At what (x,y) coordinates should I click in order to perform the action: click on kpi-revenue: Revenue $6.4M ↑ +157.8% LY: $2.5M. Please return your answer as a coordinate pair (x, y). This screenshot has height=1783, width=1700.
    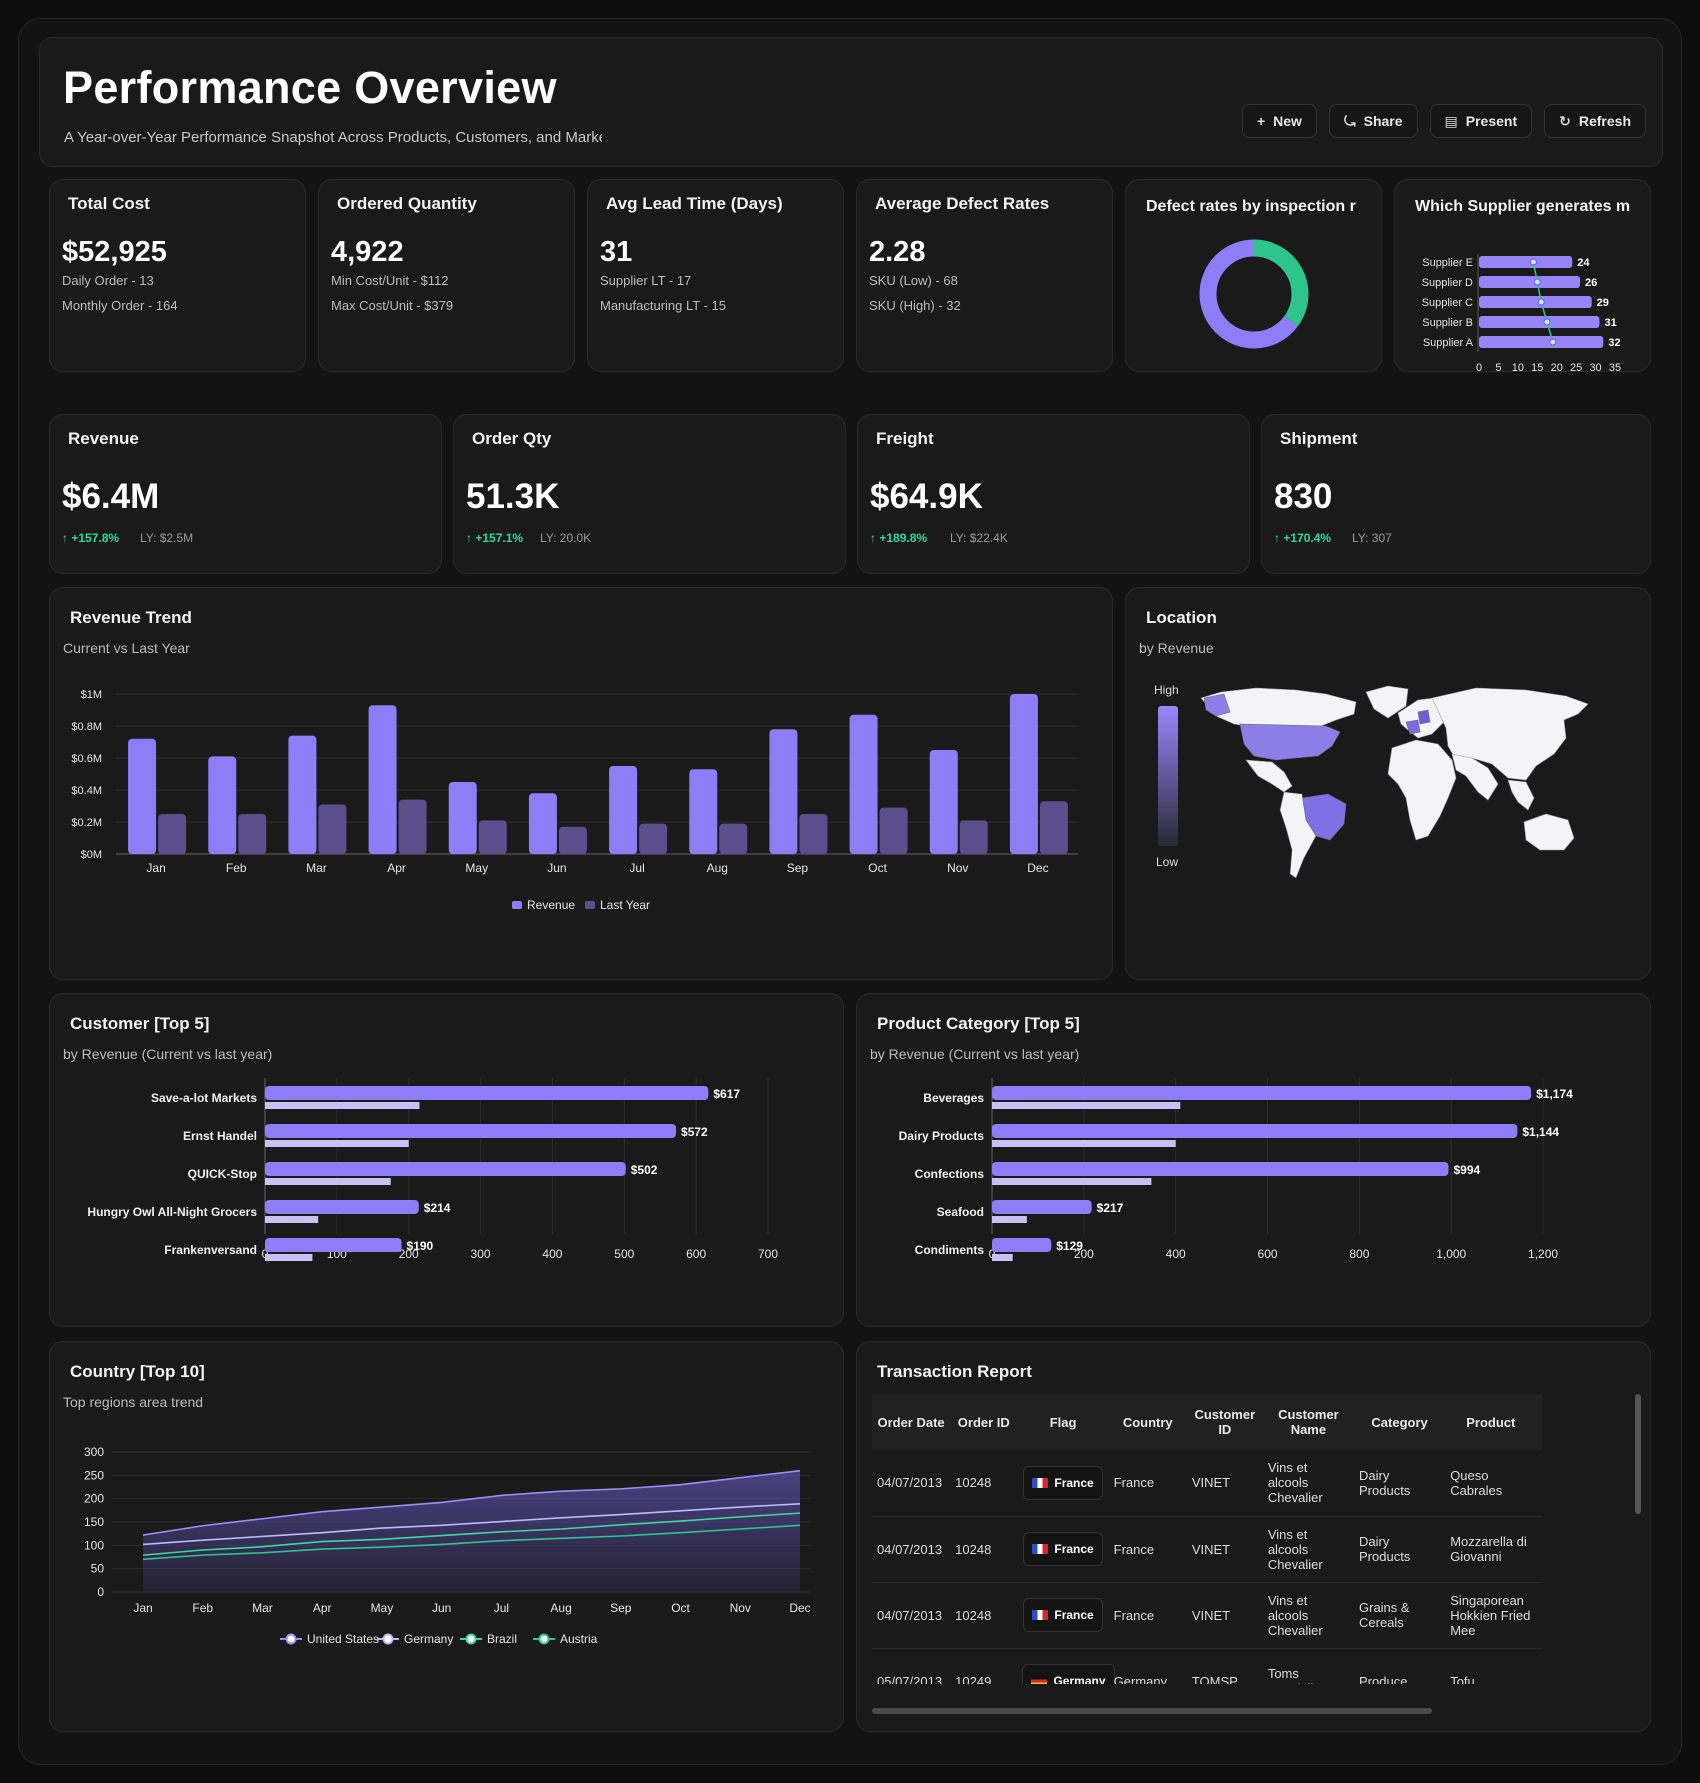
    Looking at the image, I should click on (245, 494).